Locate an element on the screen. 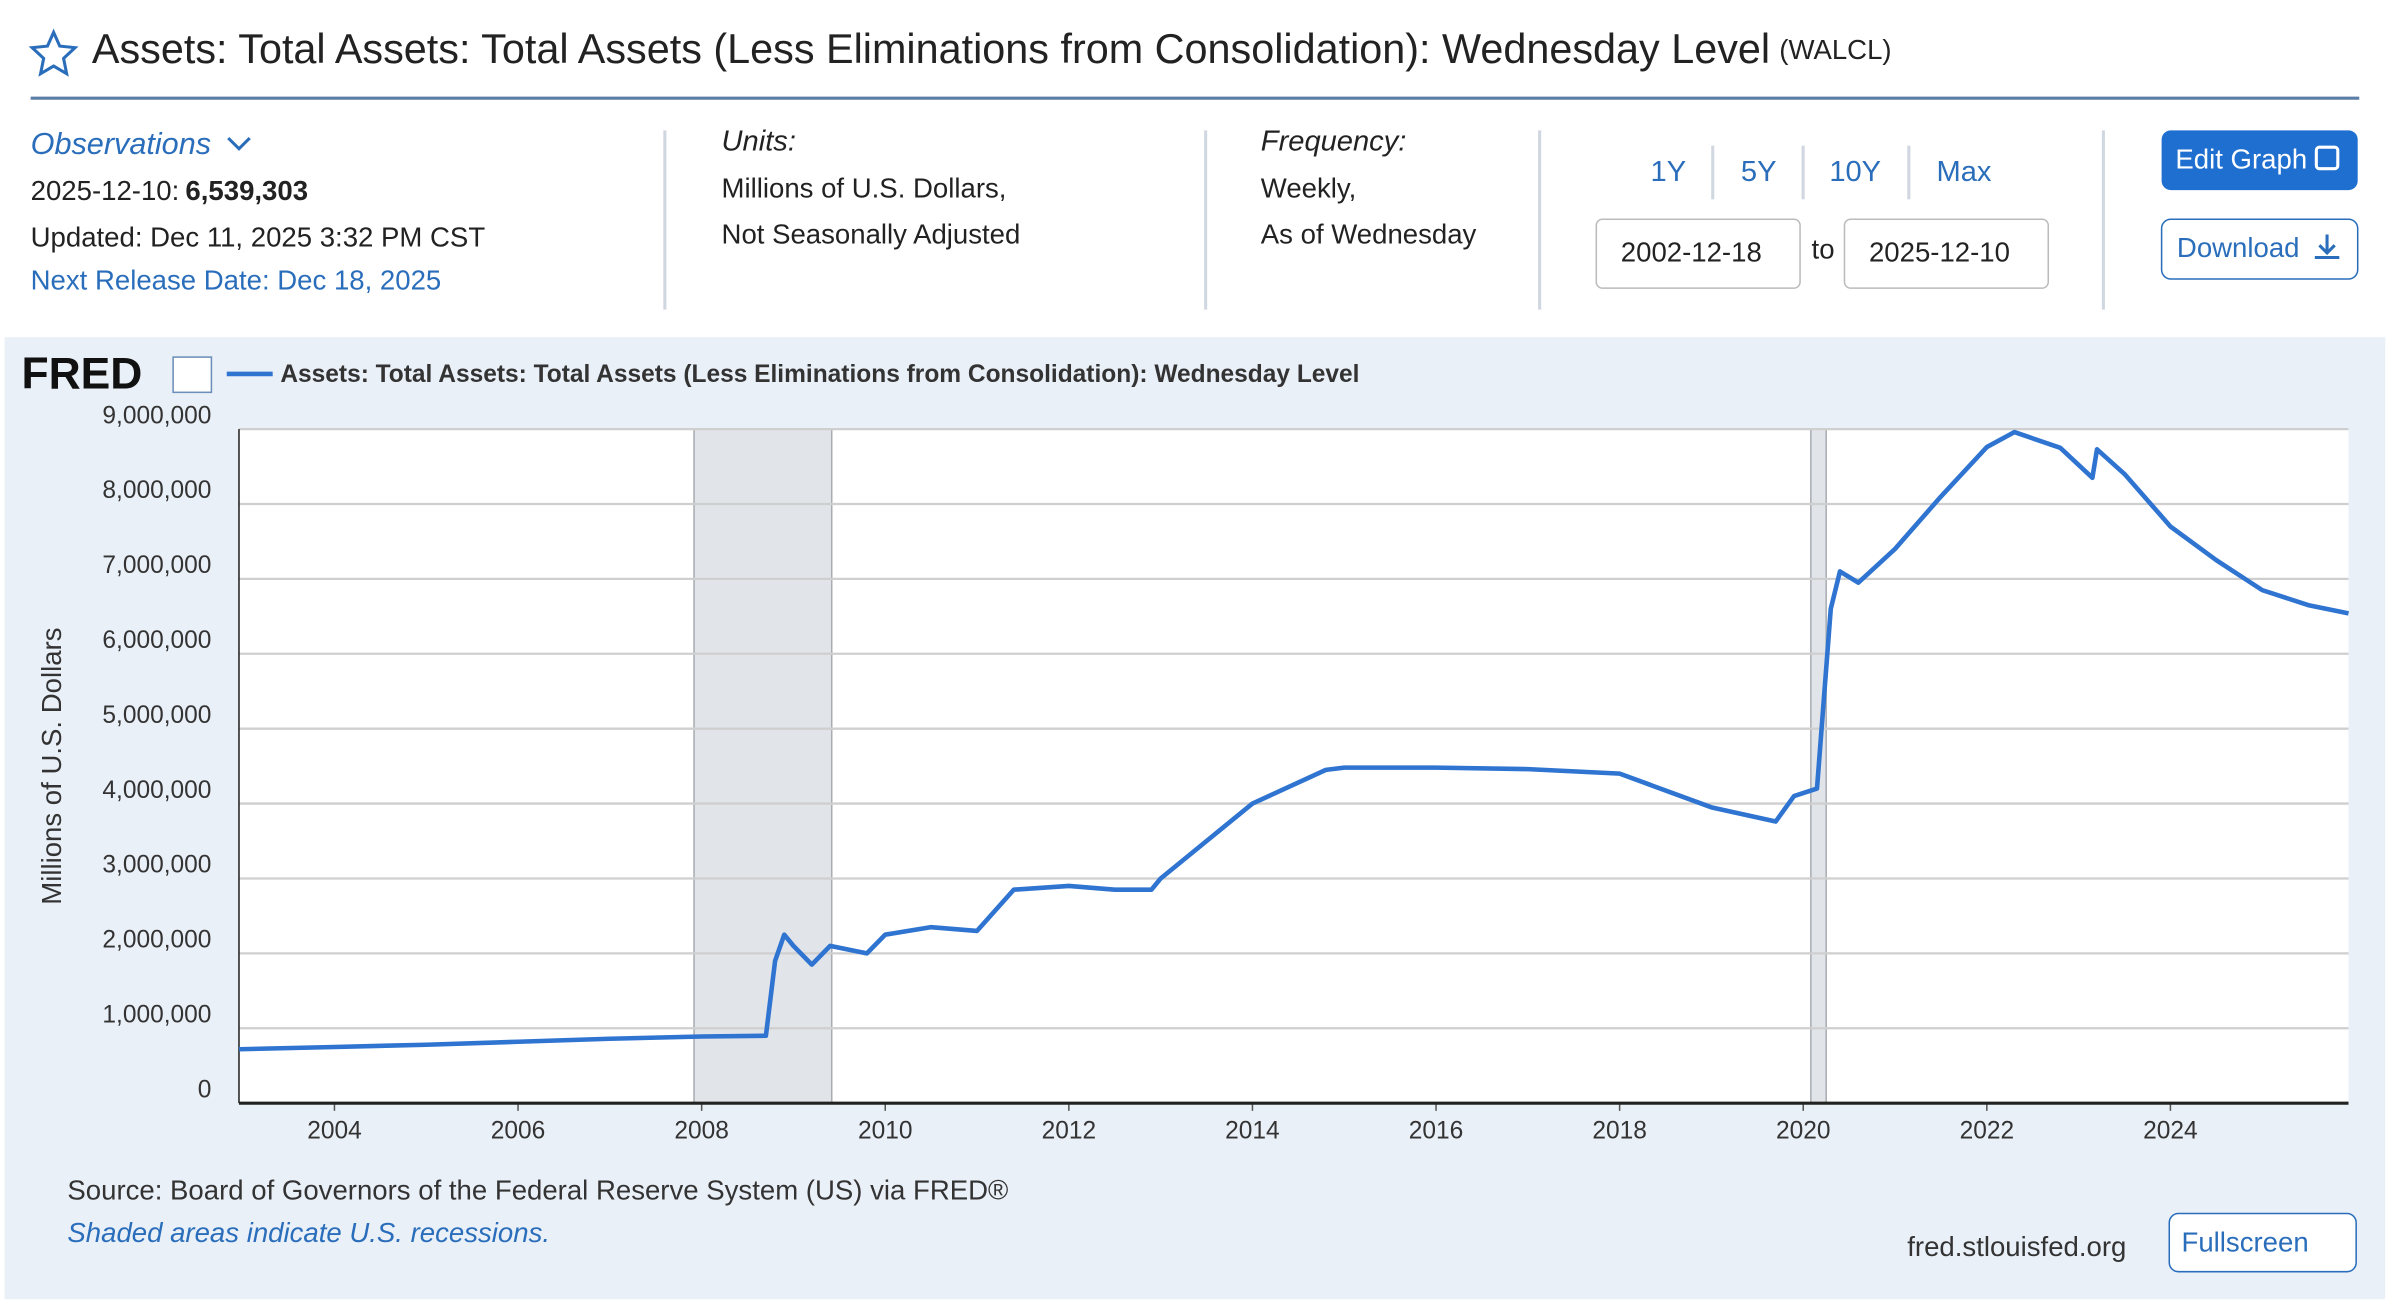 This screenshot has height=1309, width=2396. start-date: 2002-12-18 is located at coordinates (1691, 252).